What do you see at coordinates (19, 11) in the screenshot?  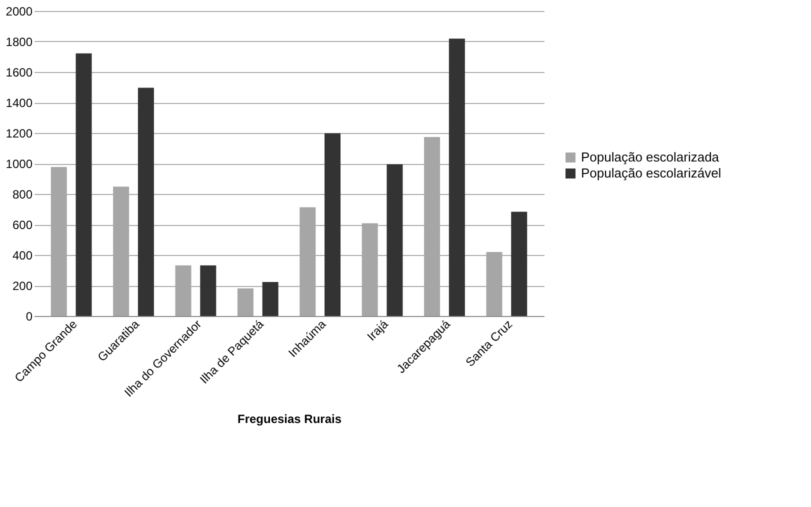 I see `y-tick-label: 2000` at bounding box center [19, 11].